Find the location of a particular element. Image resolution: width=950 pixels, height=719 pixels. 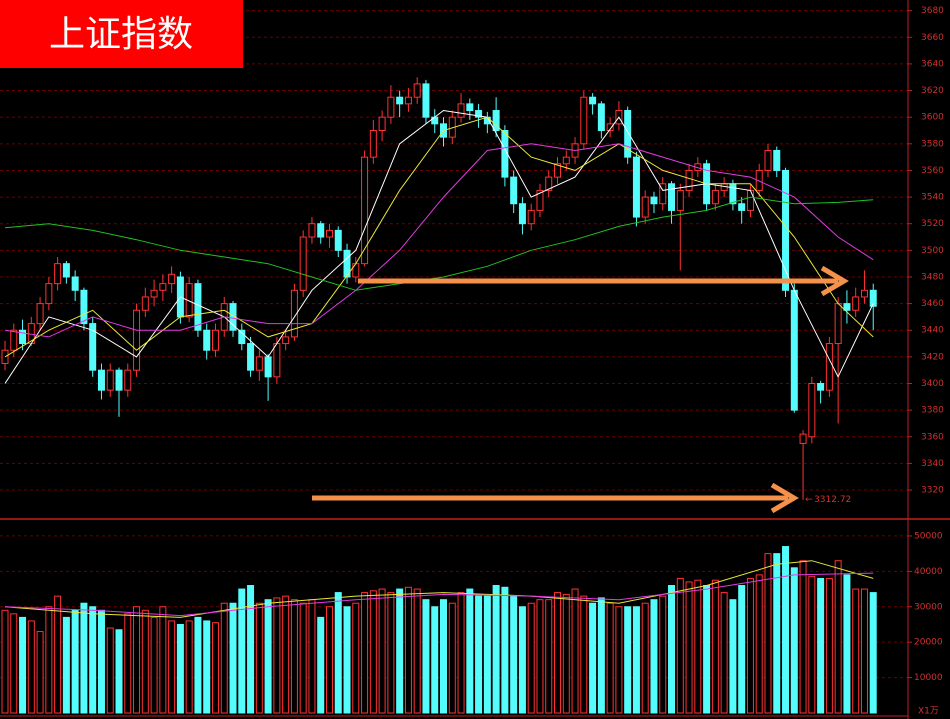

volume-unit: X1万 is located at coordinates (928, 712).